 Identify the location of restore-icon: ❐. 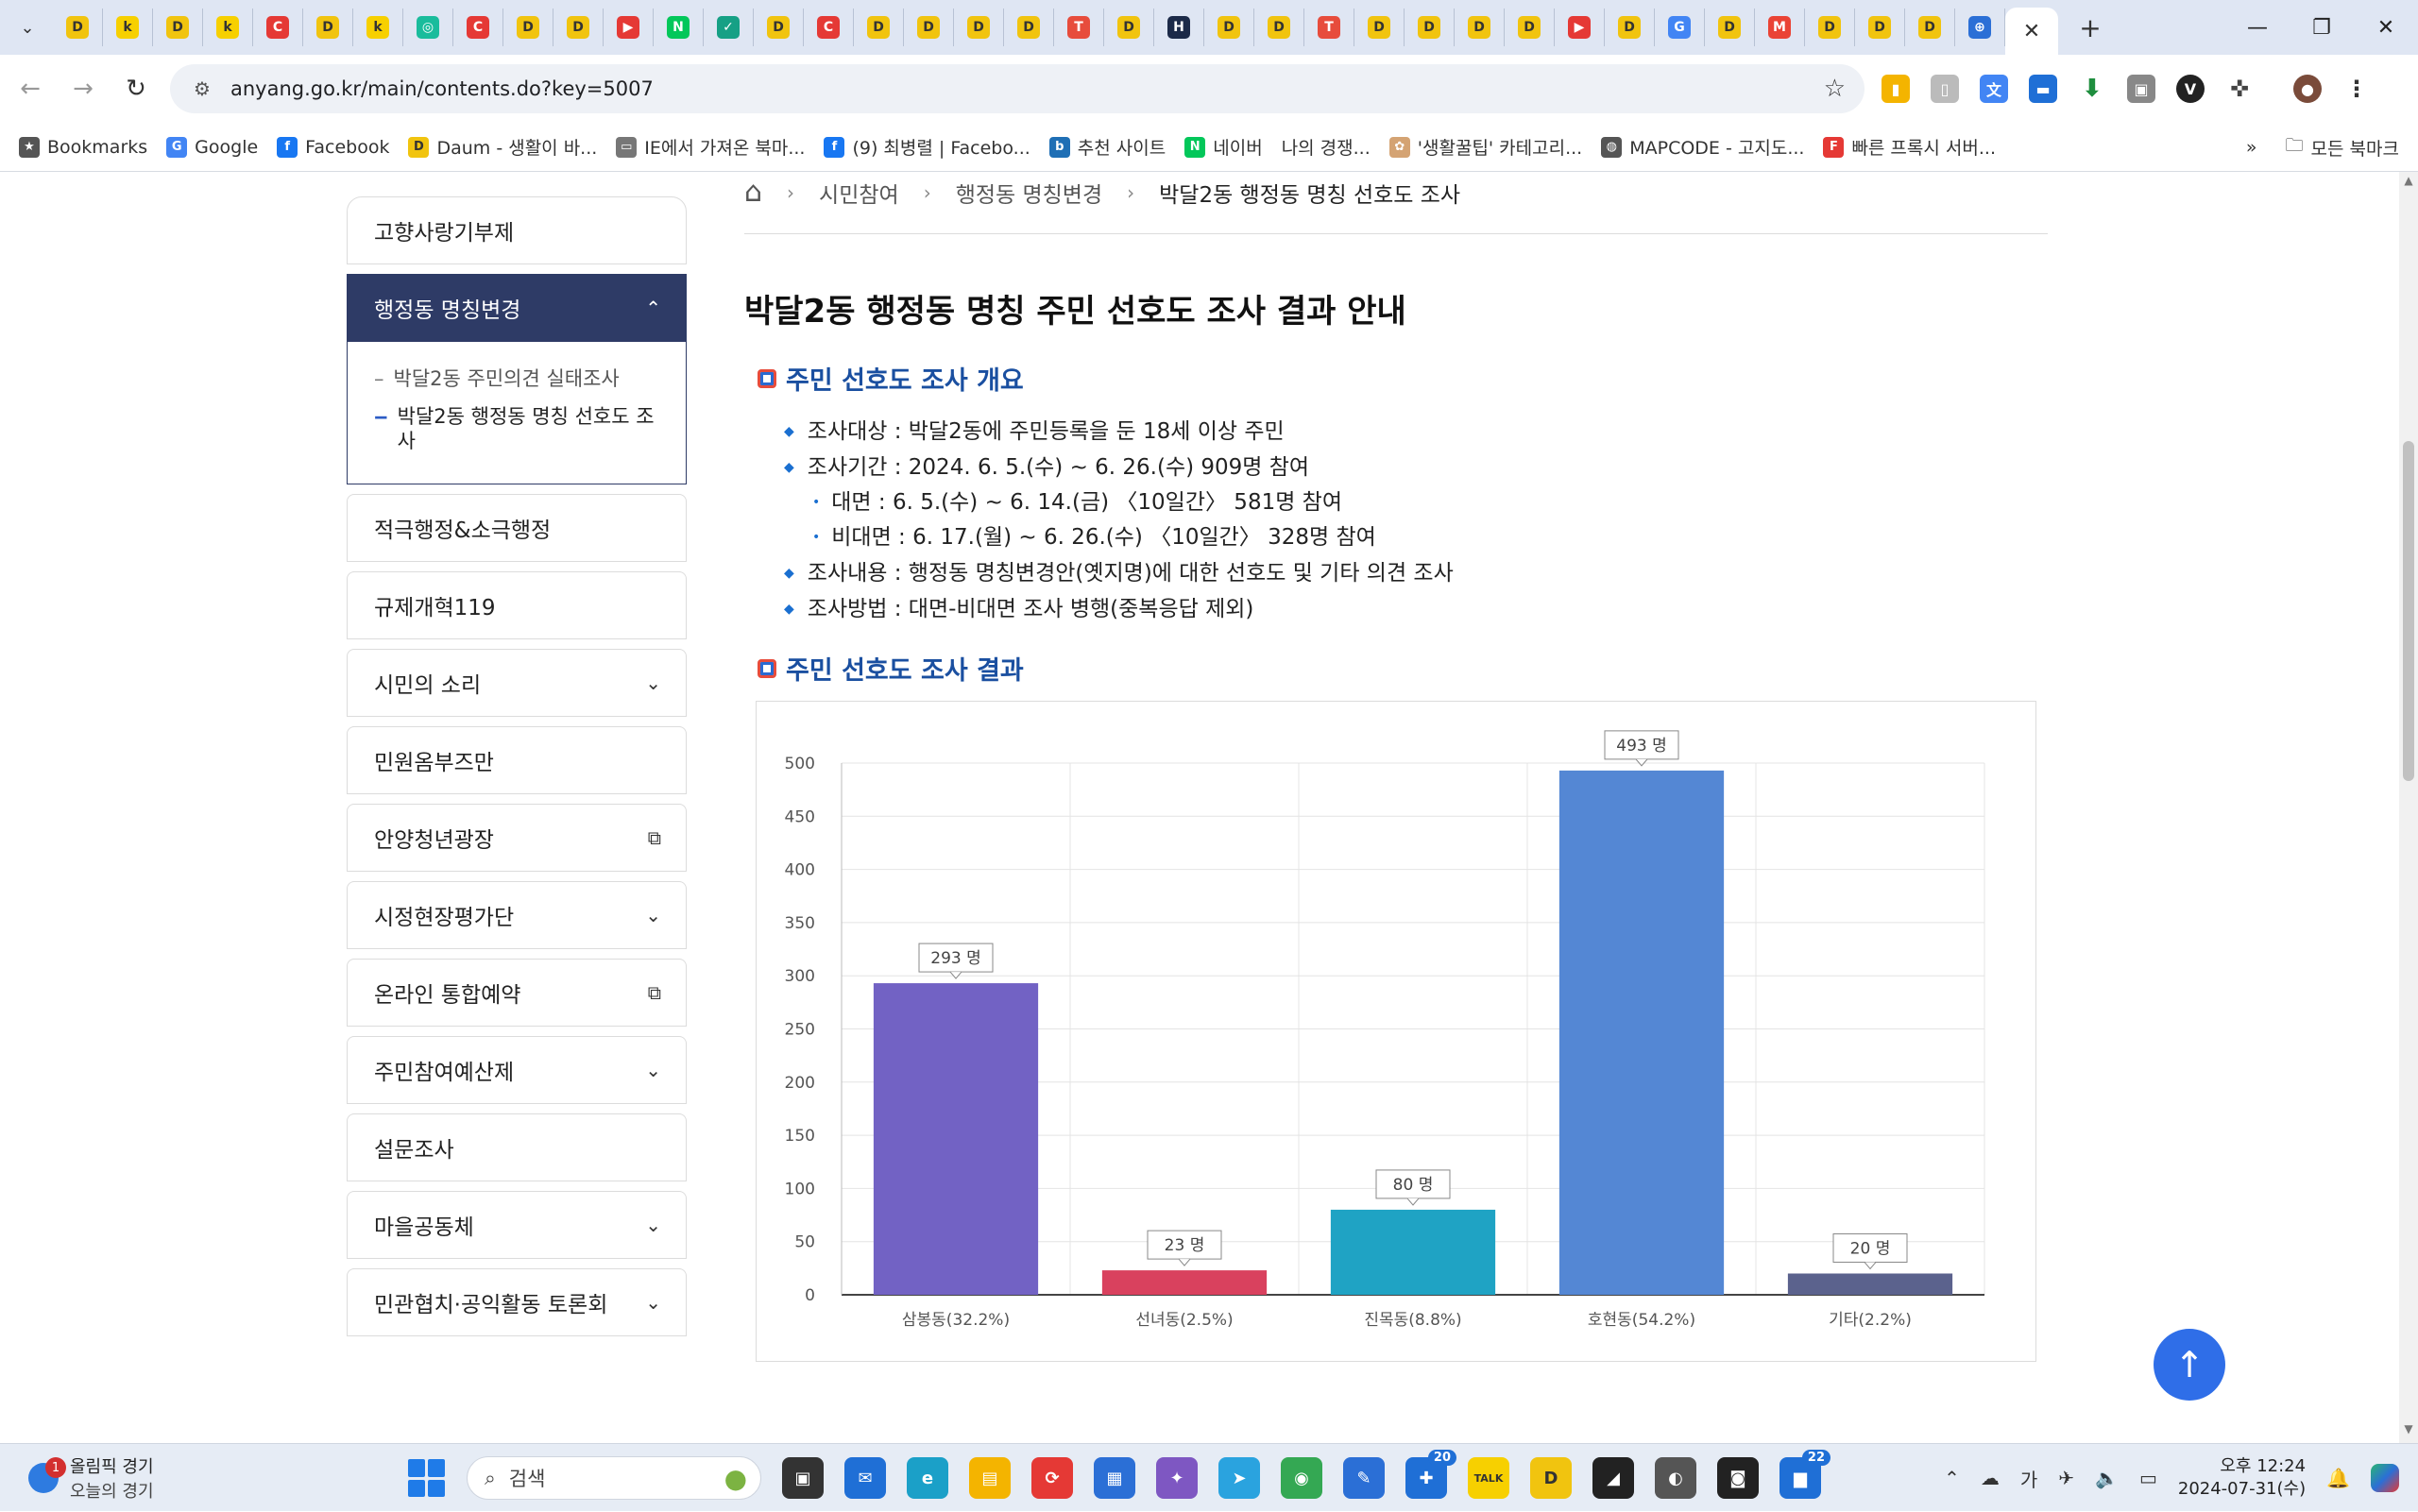
(2322, 27).